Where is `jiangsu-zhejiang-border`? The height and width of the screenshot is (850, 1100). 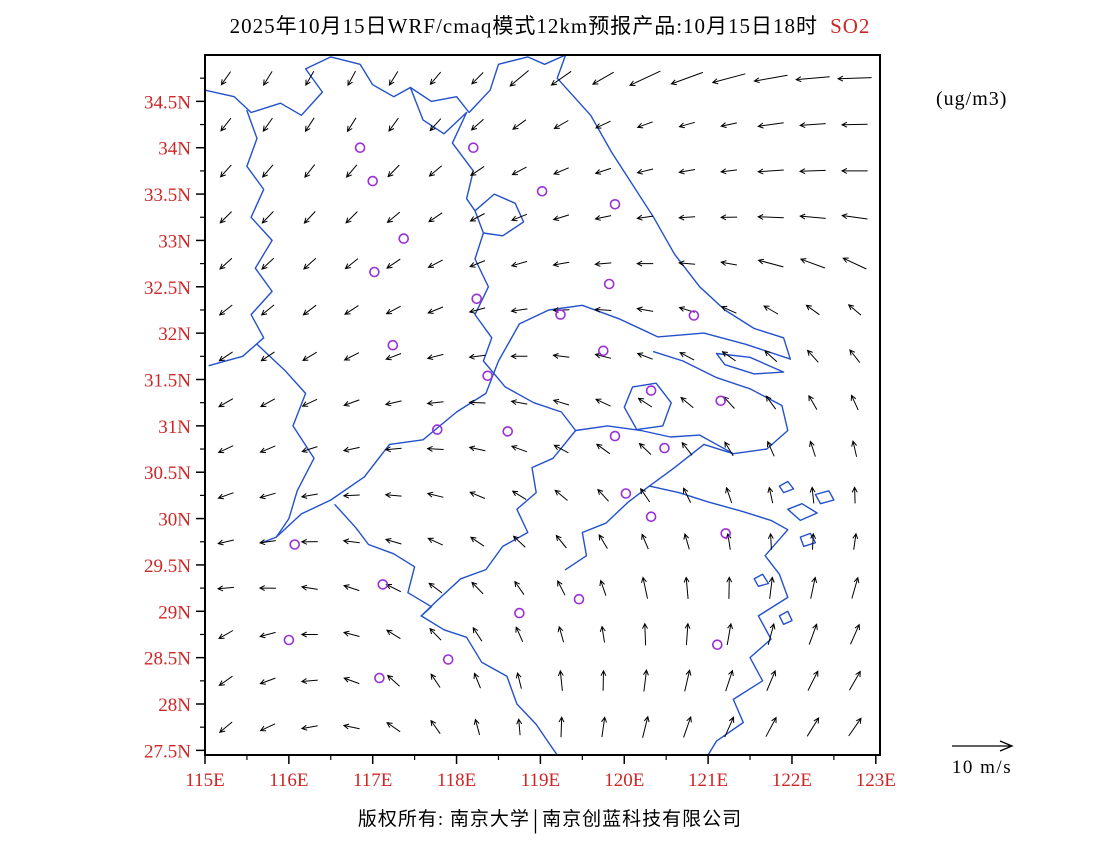
jiangsu-zhejiang-border is located at coordinates (654, 440).